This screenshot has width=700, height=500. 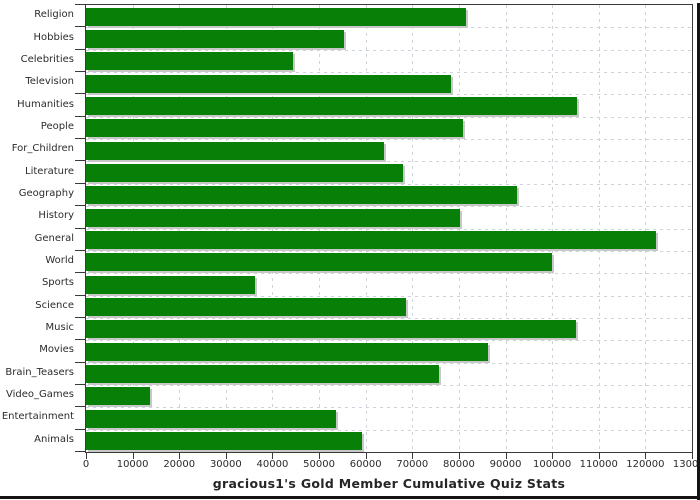 I want to click on y-label-brain_teasers: Brain_Teasers, so click(x=39, y=372).